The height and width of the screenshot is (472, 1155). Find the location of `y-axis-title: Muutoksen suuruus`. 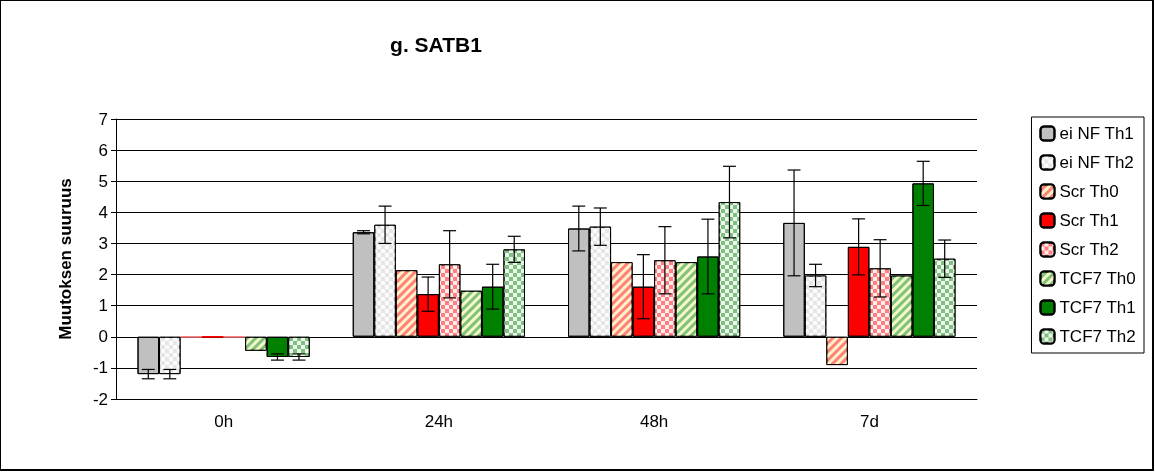

y-axis-title: Muutoksen suuruus is located at coordinates (65, 259).